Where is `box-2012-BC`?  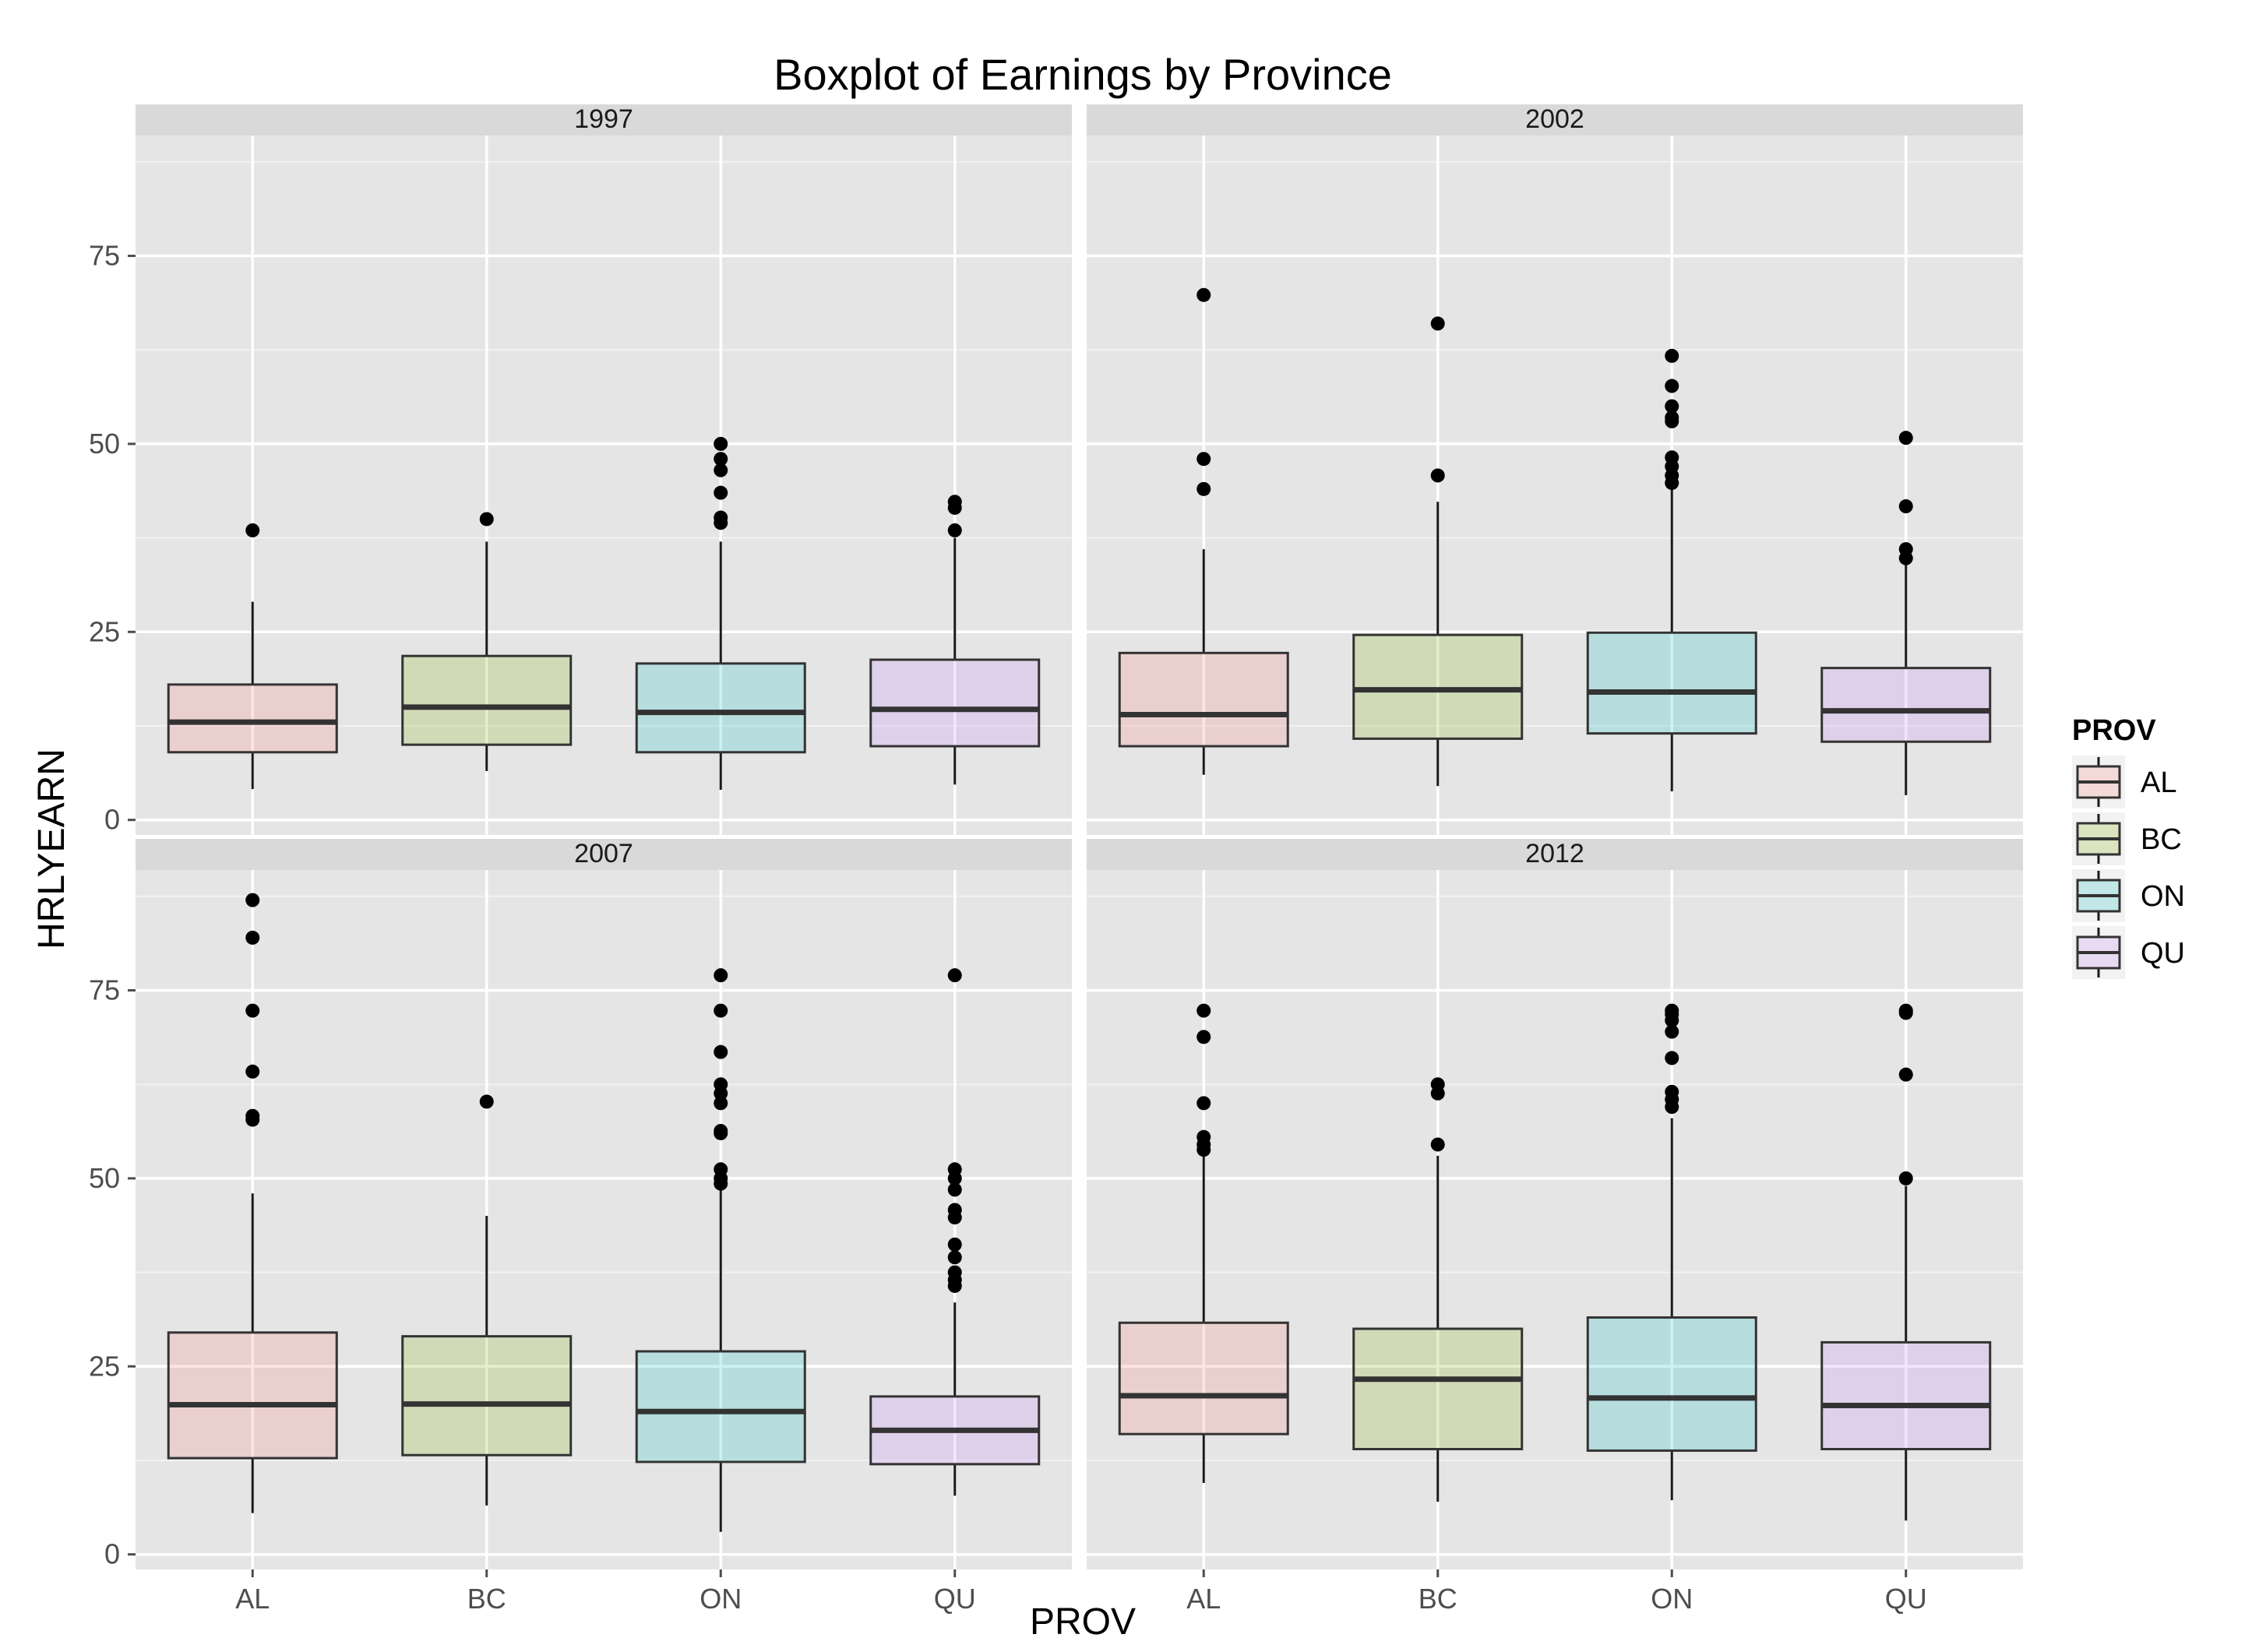
box-2012-BC is located at coordinates (1438, 1289).